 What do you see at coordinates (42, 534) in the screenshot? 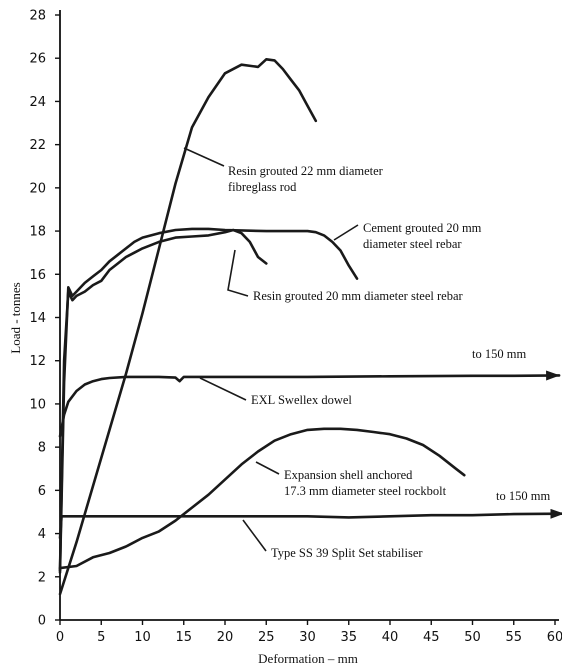
I see `y-tick-label: 4` at bounding box center [42, 534].